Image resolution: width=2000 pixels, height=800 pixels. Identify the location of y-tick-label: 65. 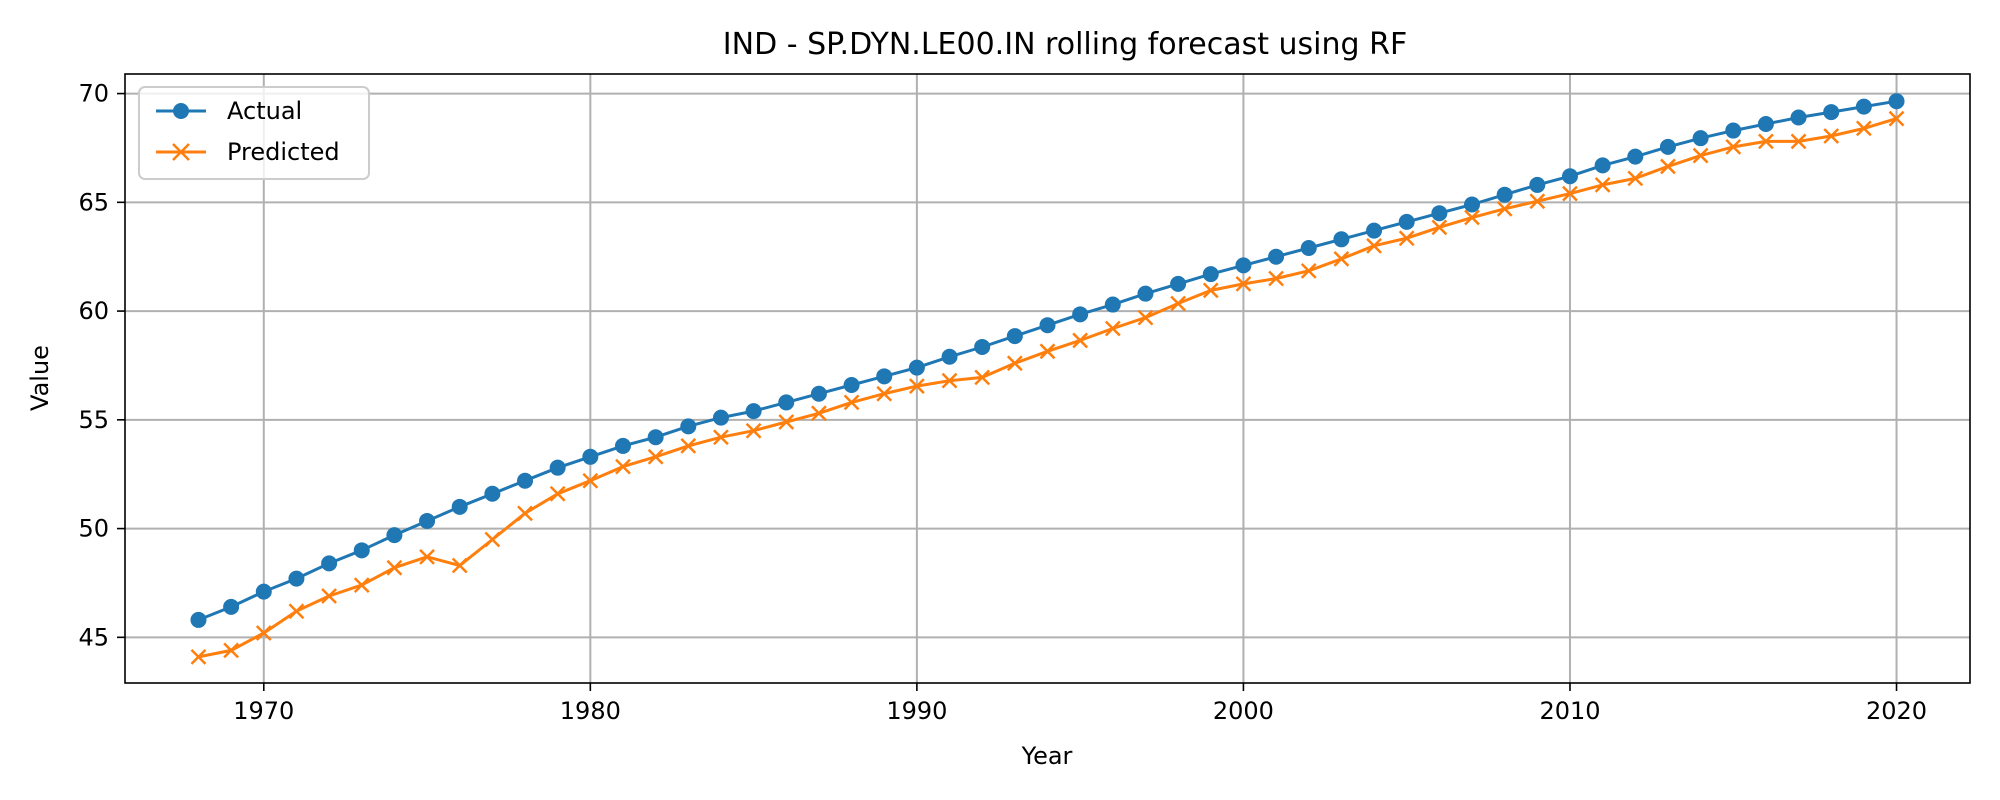
(93, 202).